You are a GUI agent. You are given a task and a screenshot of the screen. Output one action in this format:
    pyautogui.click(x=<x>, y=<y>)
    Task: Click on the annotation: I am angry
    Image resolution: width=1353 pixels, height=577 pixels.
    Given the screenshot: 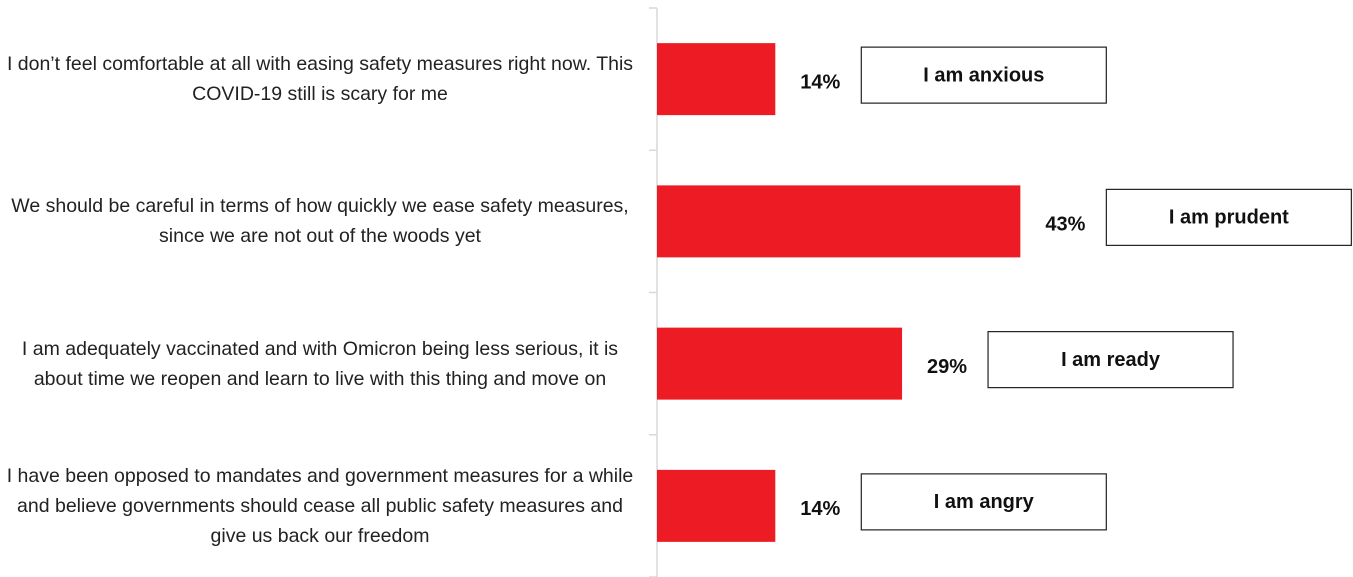 What is the action you would take?
    pyautogui.click(x=984, y=502)
    